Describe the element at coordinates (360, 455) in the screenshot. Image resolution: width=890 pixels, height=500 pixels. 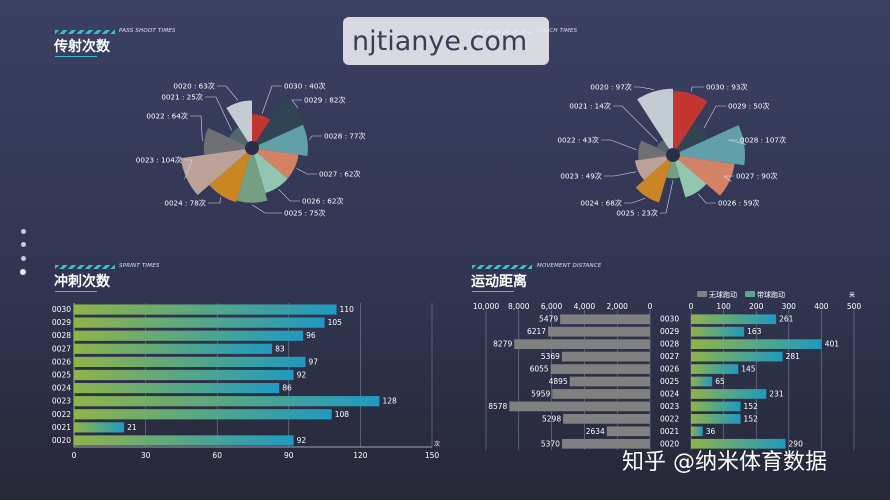
I see `sprint-xtick-120: 120` at that location.